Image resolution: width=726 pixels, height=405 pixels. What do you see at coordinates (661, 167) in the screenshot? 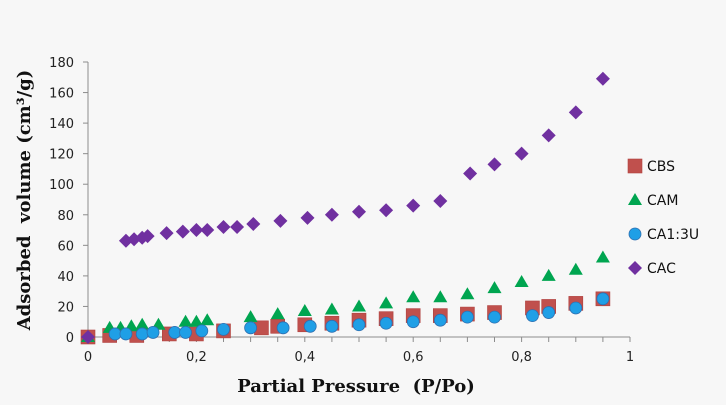
I see `legend-label: CBS` at bounding box center [661, 167].